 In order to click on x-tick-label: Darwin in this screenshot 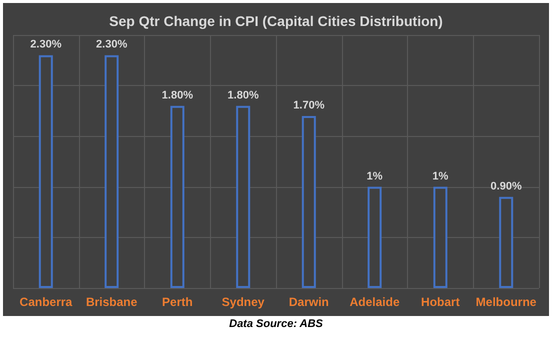, I will do `click(308, 302)`.